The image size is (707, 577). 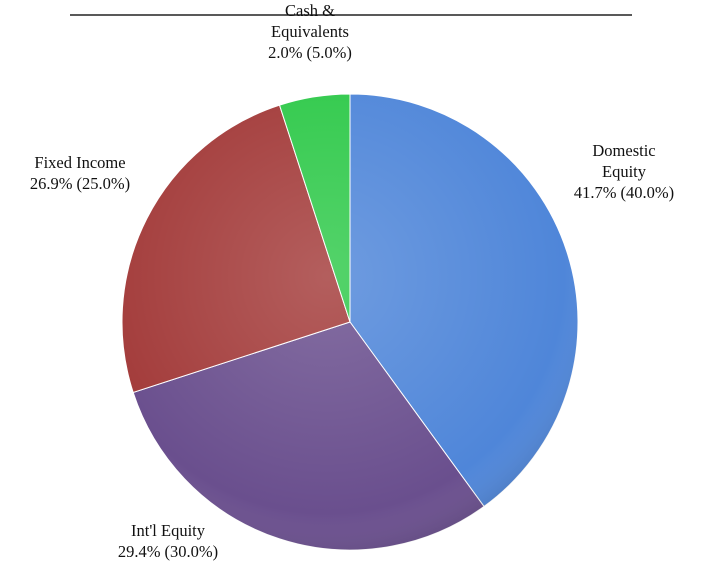 I want to click on category-name: Fixed Income, so click(x=80, y=162).